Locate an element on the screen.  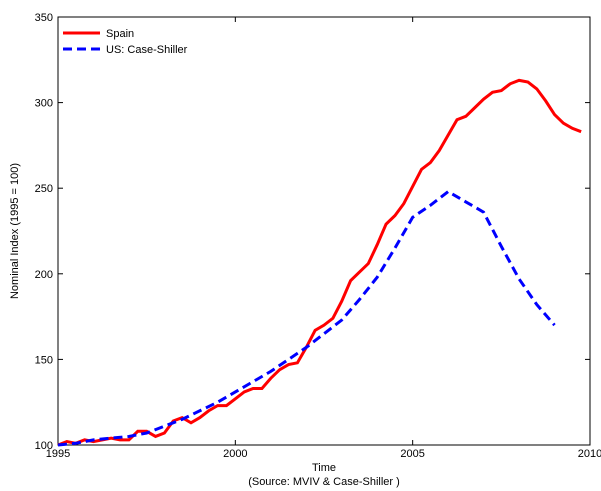
y-tick-label: 150 is located at coordinates (44, 360).